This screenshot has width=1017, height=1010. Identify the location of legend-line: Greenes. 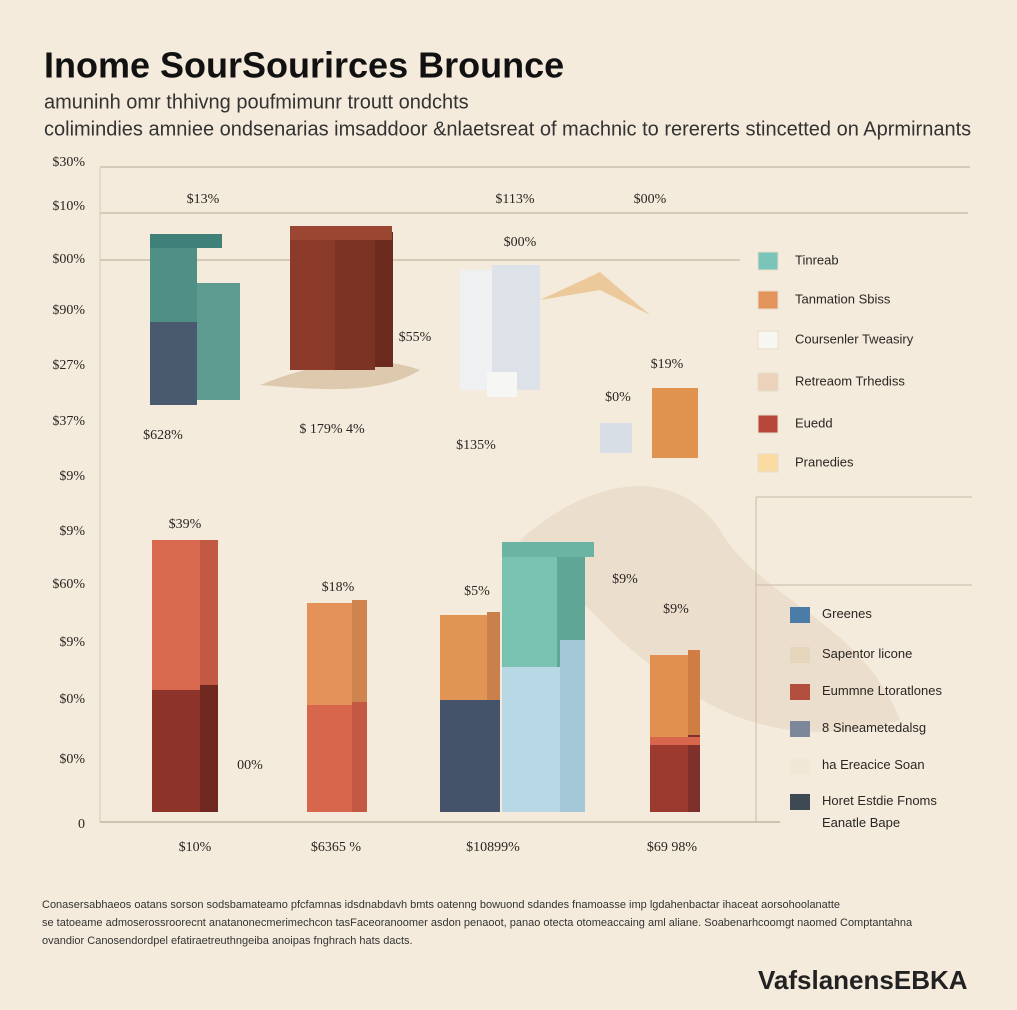
(847, 613).